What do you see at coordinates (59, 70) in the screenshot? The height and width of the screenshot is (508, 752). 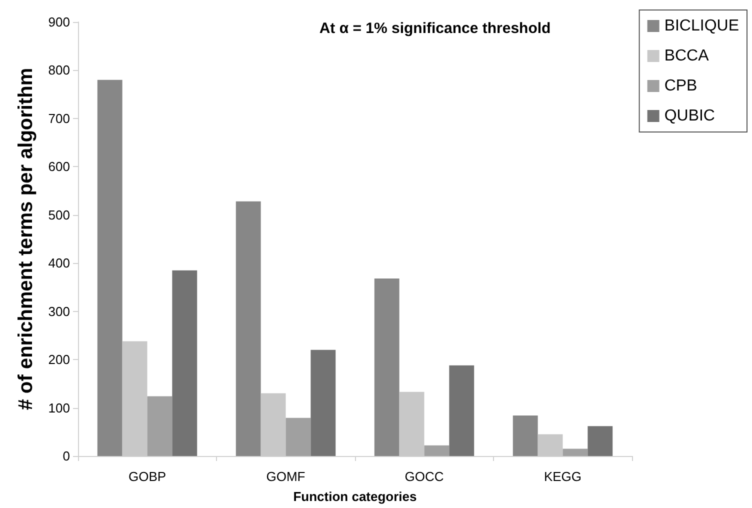 I see `y-tick-label: 800` at bounding box center [59, 70].